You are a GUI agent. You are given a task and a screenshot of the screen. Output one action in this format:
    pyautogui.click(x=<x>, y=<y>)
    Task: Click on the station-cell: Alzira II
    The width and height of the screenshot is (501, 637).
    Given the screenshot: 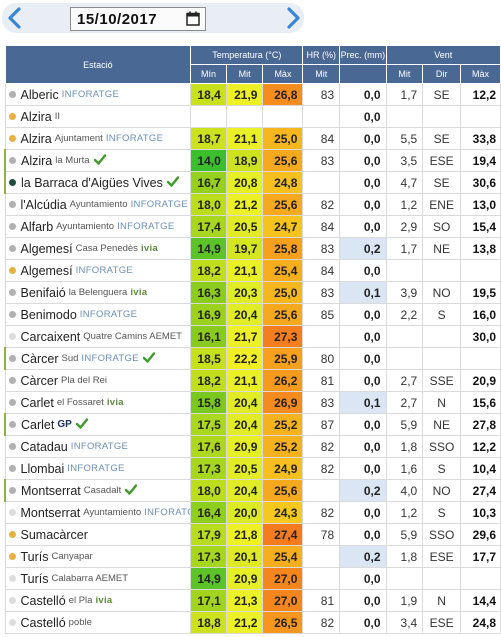 What is the action you would take?
    pyautogui.click(x=98, y=116)
    